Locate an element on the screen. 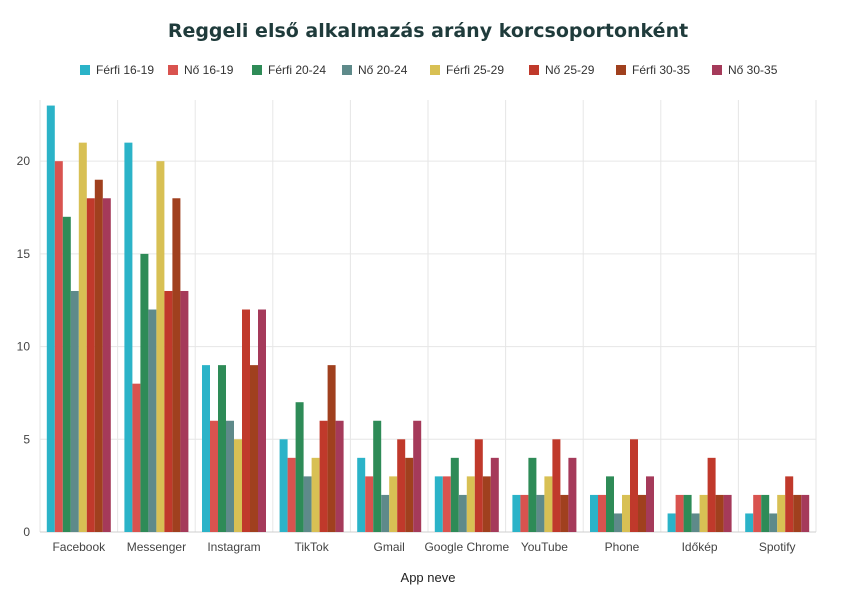  x-tick-label: YouTube is located at coordinates (544, 547).